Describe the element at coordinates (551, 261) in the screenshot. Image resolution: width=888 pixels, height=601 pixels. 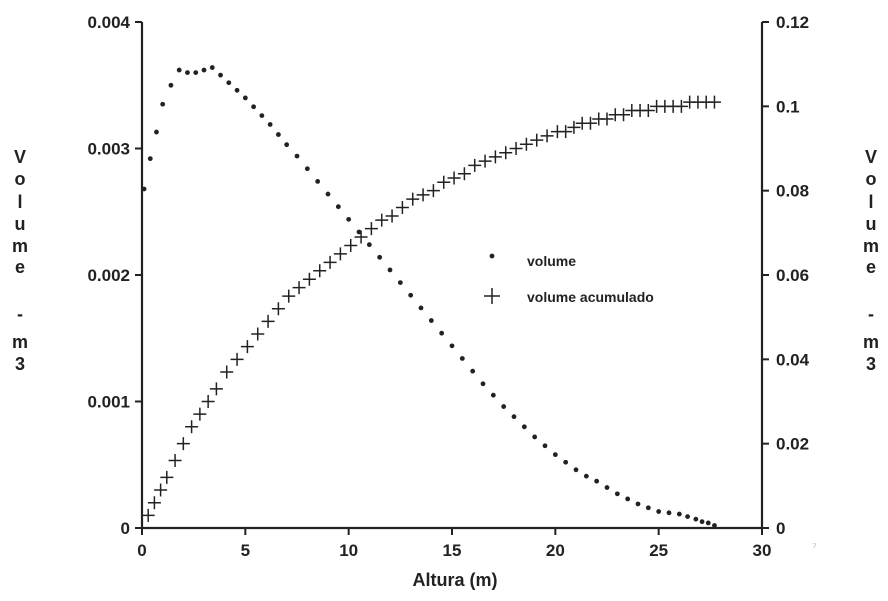
I see `legend-label-volume: volume` at that location.